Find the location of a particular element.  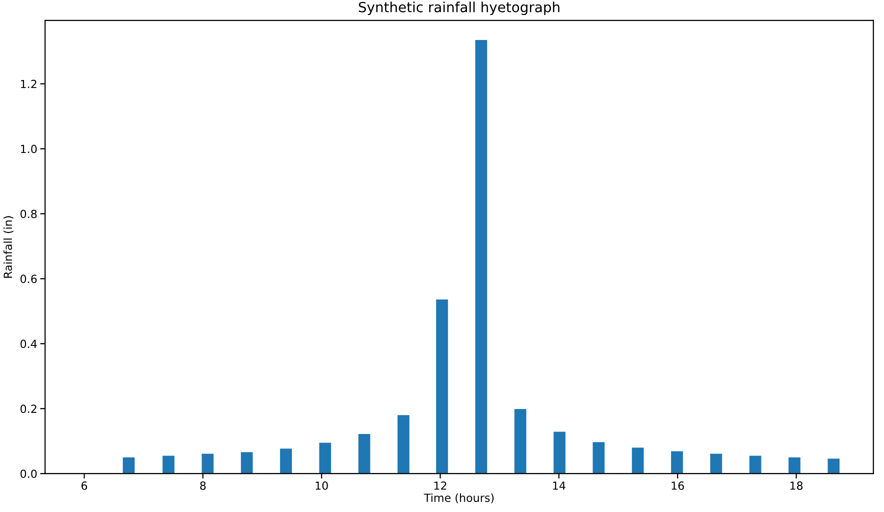

x-tick-label: 6 is located at coordinates (84, 485).